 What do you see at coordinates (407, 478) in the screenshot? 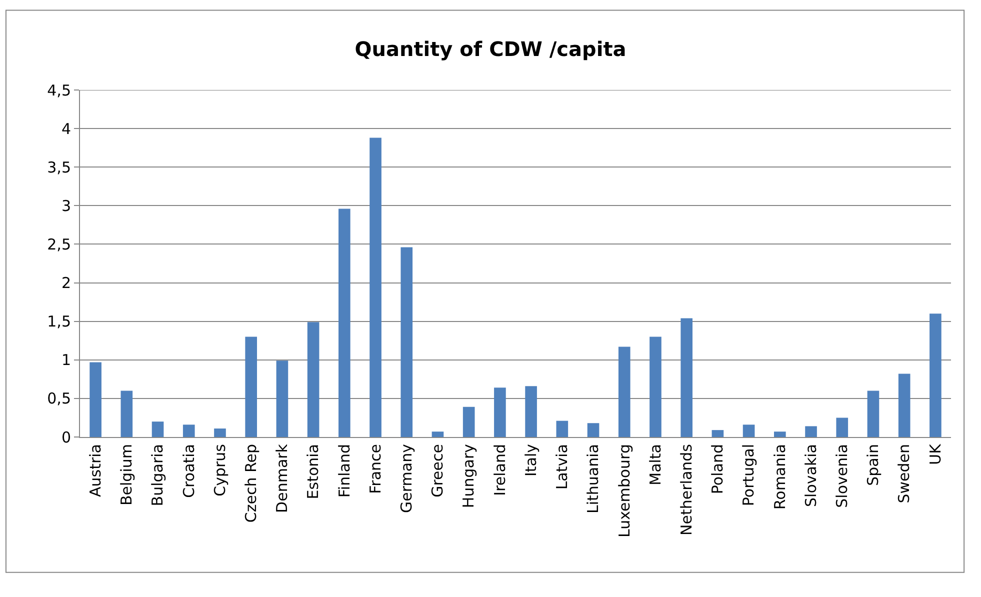
I see `x-tick-label: Germany` at bounding box center [407, 478].